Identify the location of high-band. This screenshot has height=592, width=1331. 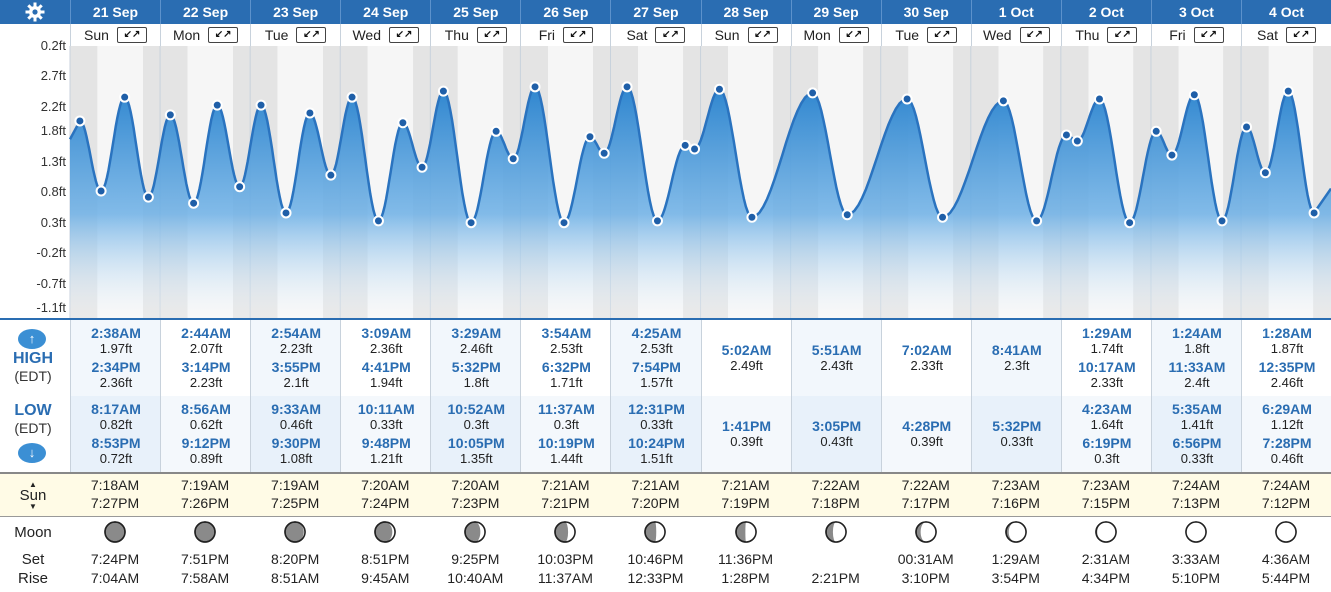
(926, 358).